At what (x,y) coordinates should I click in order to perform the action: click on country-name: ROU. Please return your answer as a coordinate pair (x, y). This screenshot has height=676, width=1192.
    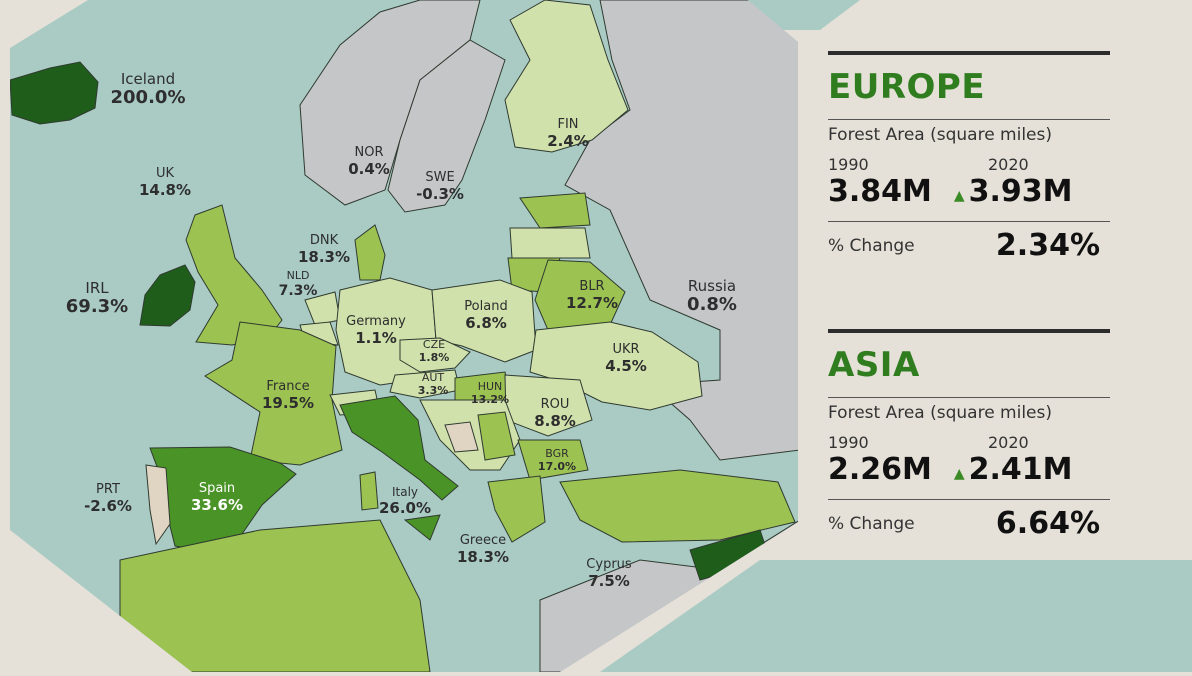
    Looking at the image, I should click on (555, 404).